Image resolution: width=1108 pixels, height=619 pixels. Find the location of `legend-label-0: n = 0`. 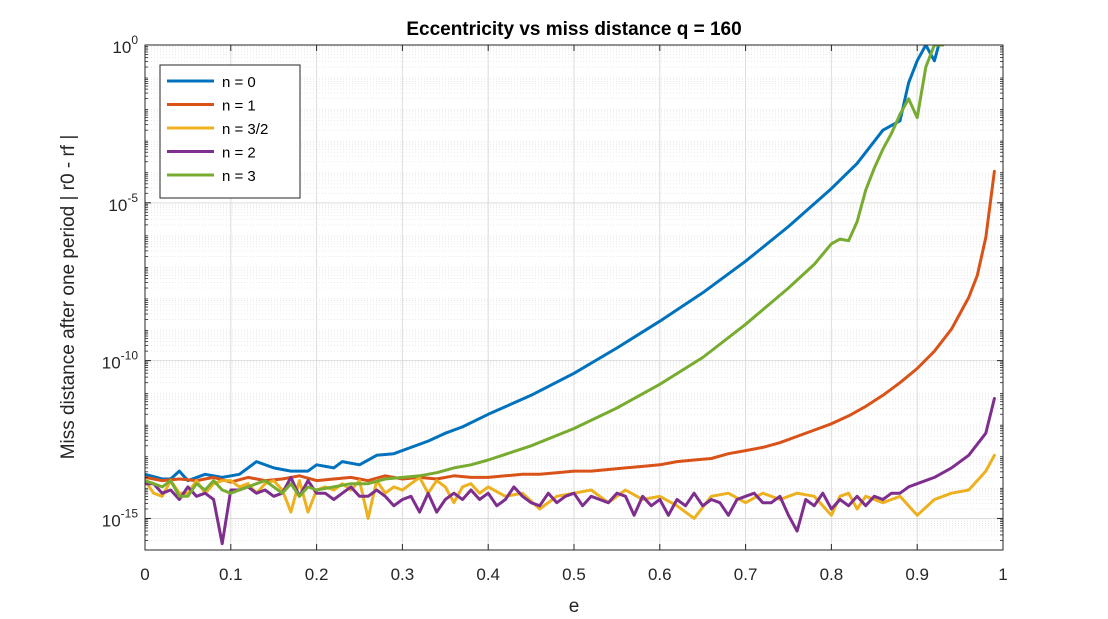

legend-label-0: n = 0 is located at coordinates (239, 82).